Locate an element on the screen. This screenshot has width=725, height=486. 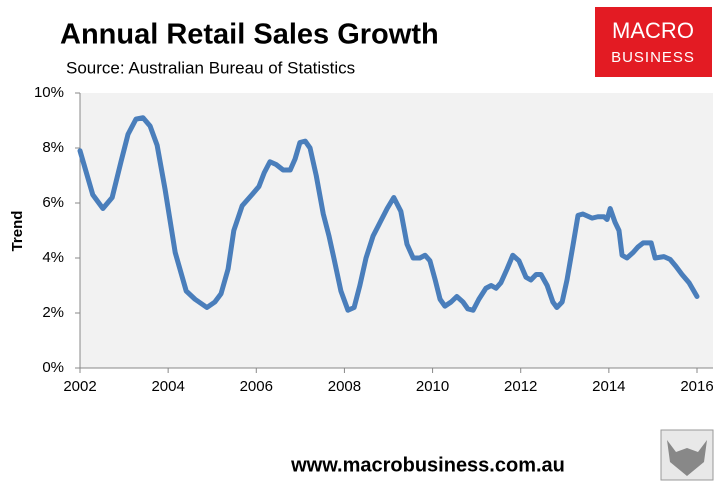
x-tick-label: 2006 is located at coordinates (256, 386).